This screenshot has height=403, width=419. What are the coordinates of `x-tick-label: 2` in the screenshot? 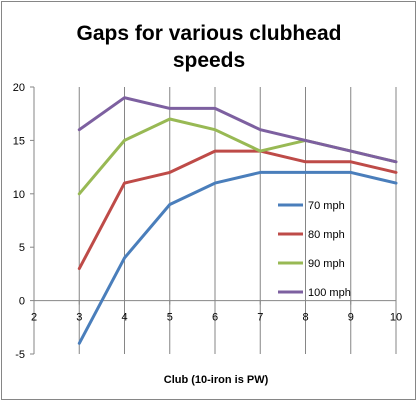 It's located at (34, 318).